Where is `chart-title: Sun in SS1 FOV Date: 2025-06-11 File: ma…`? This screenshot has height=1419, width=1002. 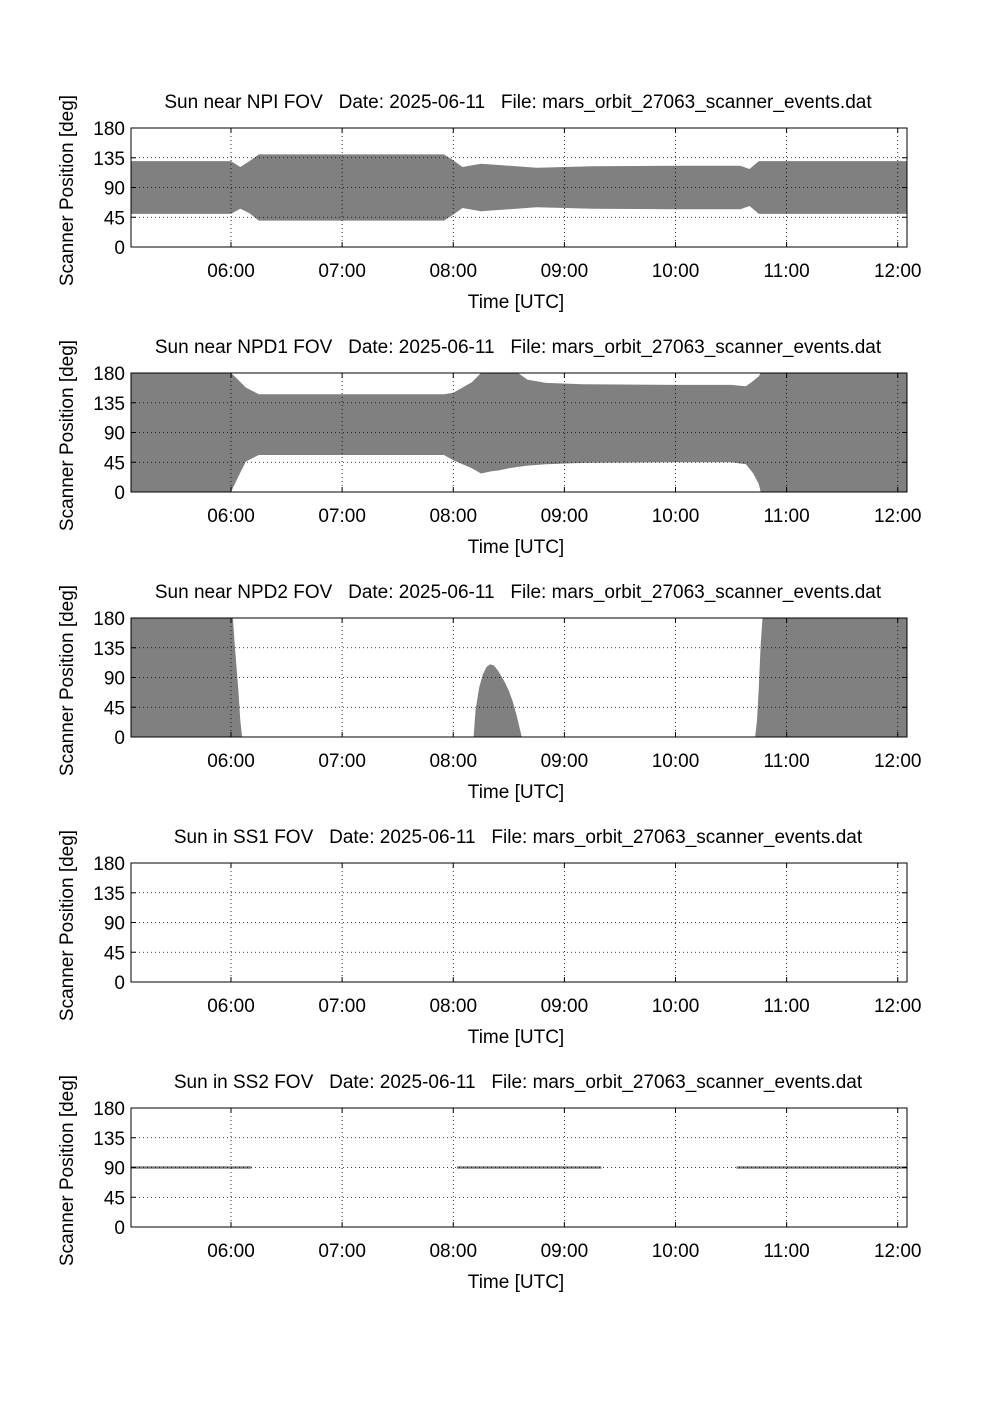 chart-title: Sun in SS1 FOV Date: 2025-06-11 File: ma… is located at coordinates (518, 837).